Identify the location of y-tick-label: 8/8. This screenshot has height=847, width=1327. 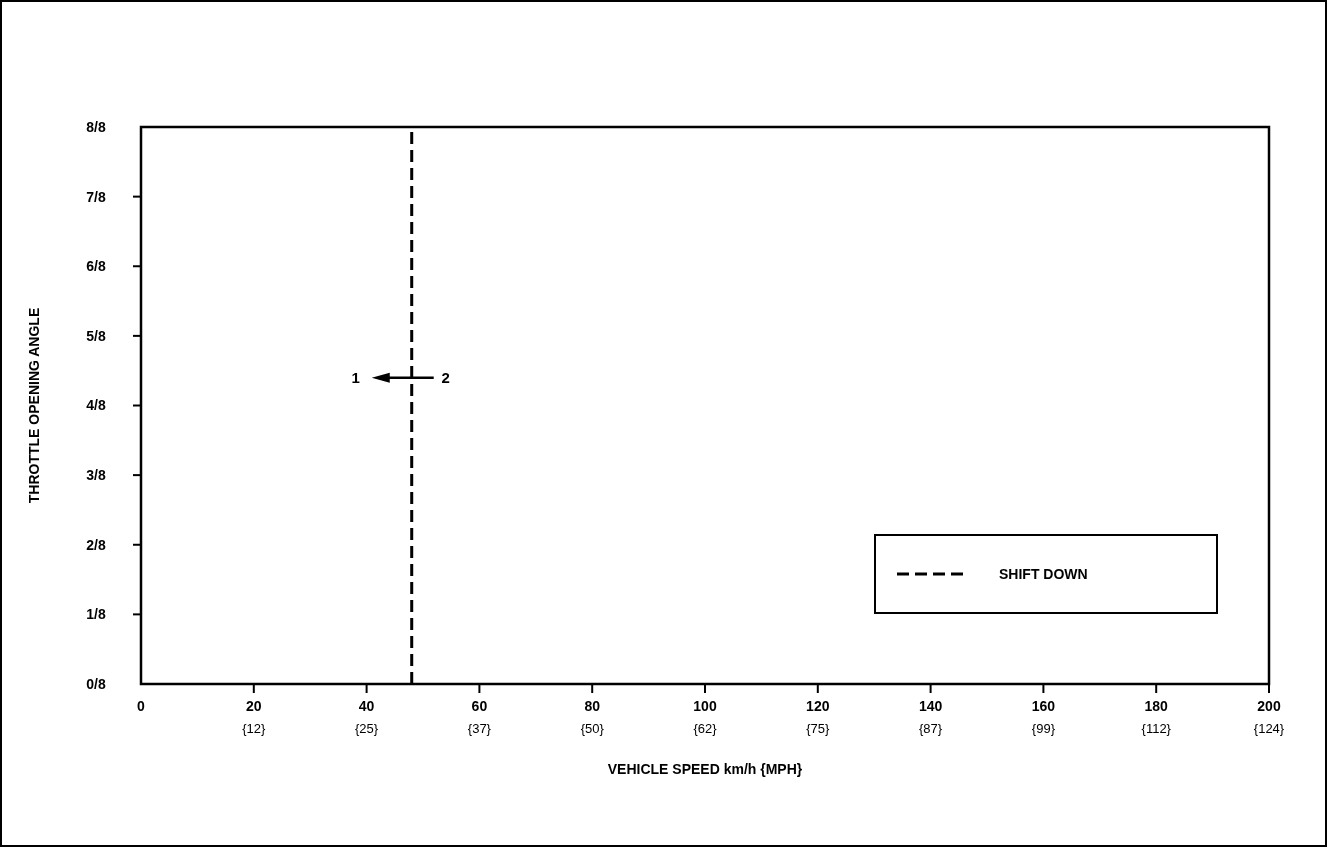
(96, 126).